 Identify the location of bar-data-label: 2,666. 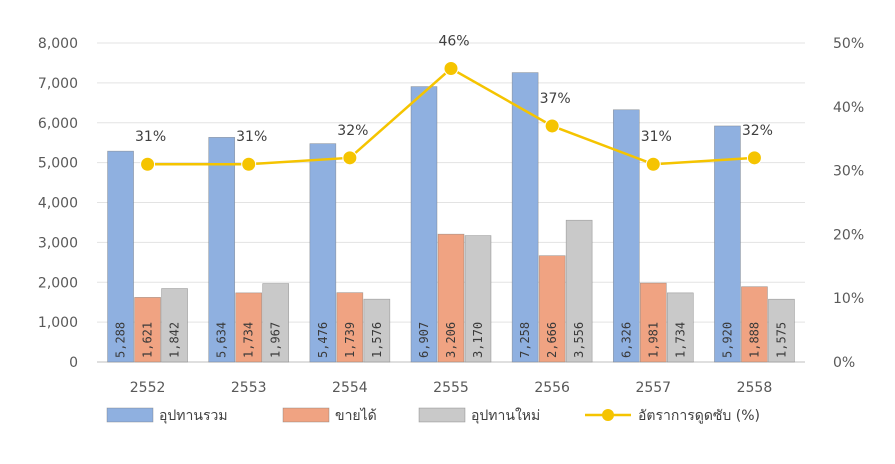
(552, 340).